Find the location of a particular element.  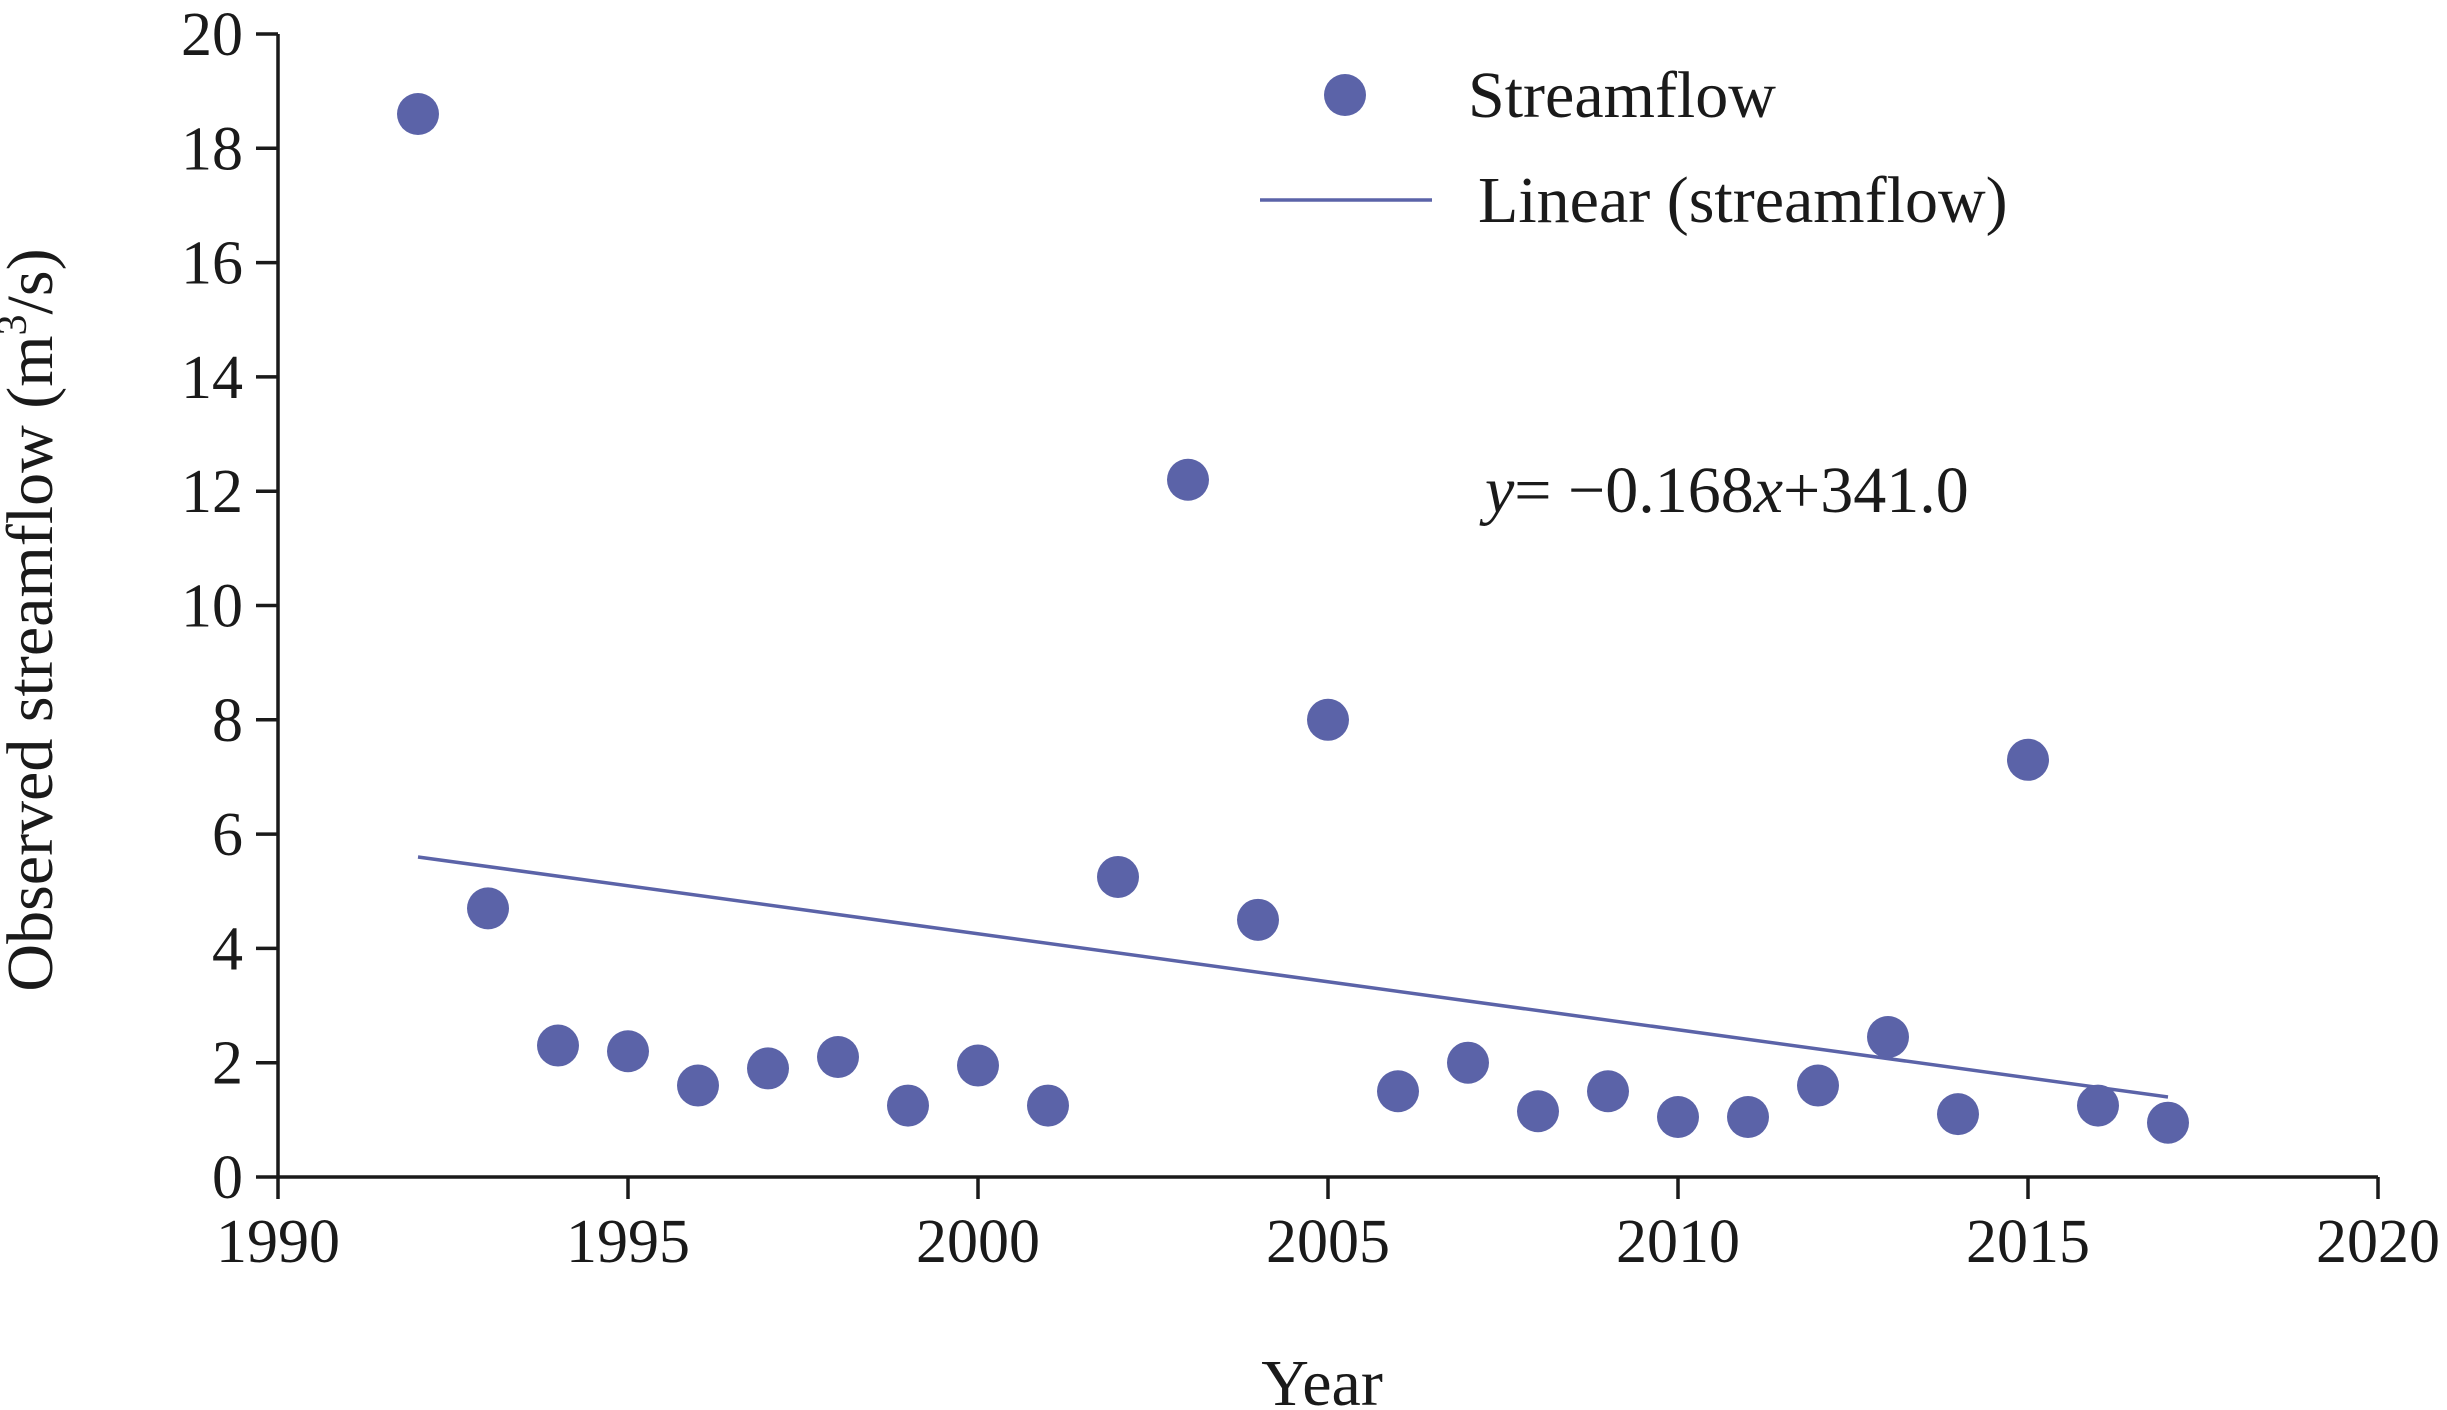

trendline-layer is located at coordinates (1293, 977).